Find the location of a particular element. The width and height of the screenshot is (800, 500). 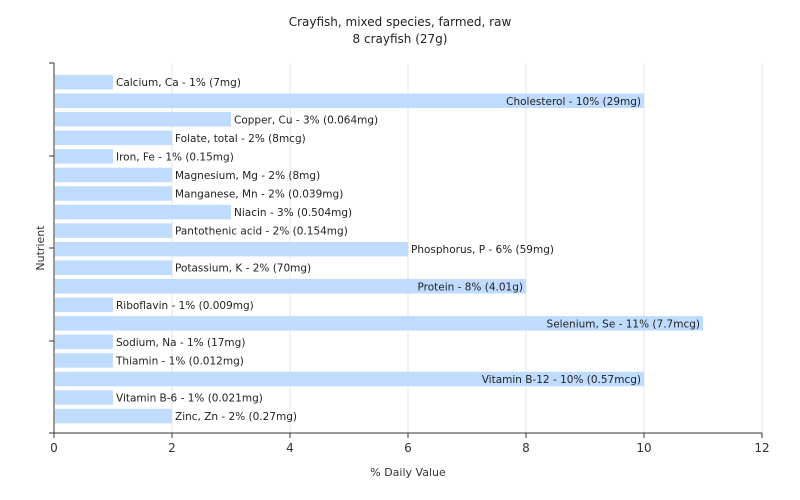

bar-label: Niacin - 3% (0.504mg) is located at coordinates (293, 213).